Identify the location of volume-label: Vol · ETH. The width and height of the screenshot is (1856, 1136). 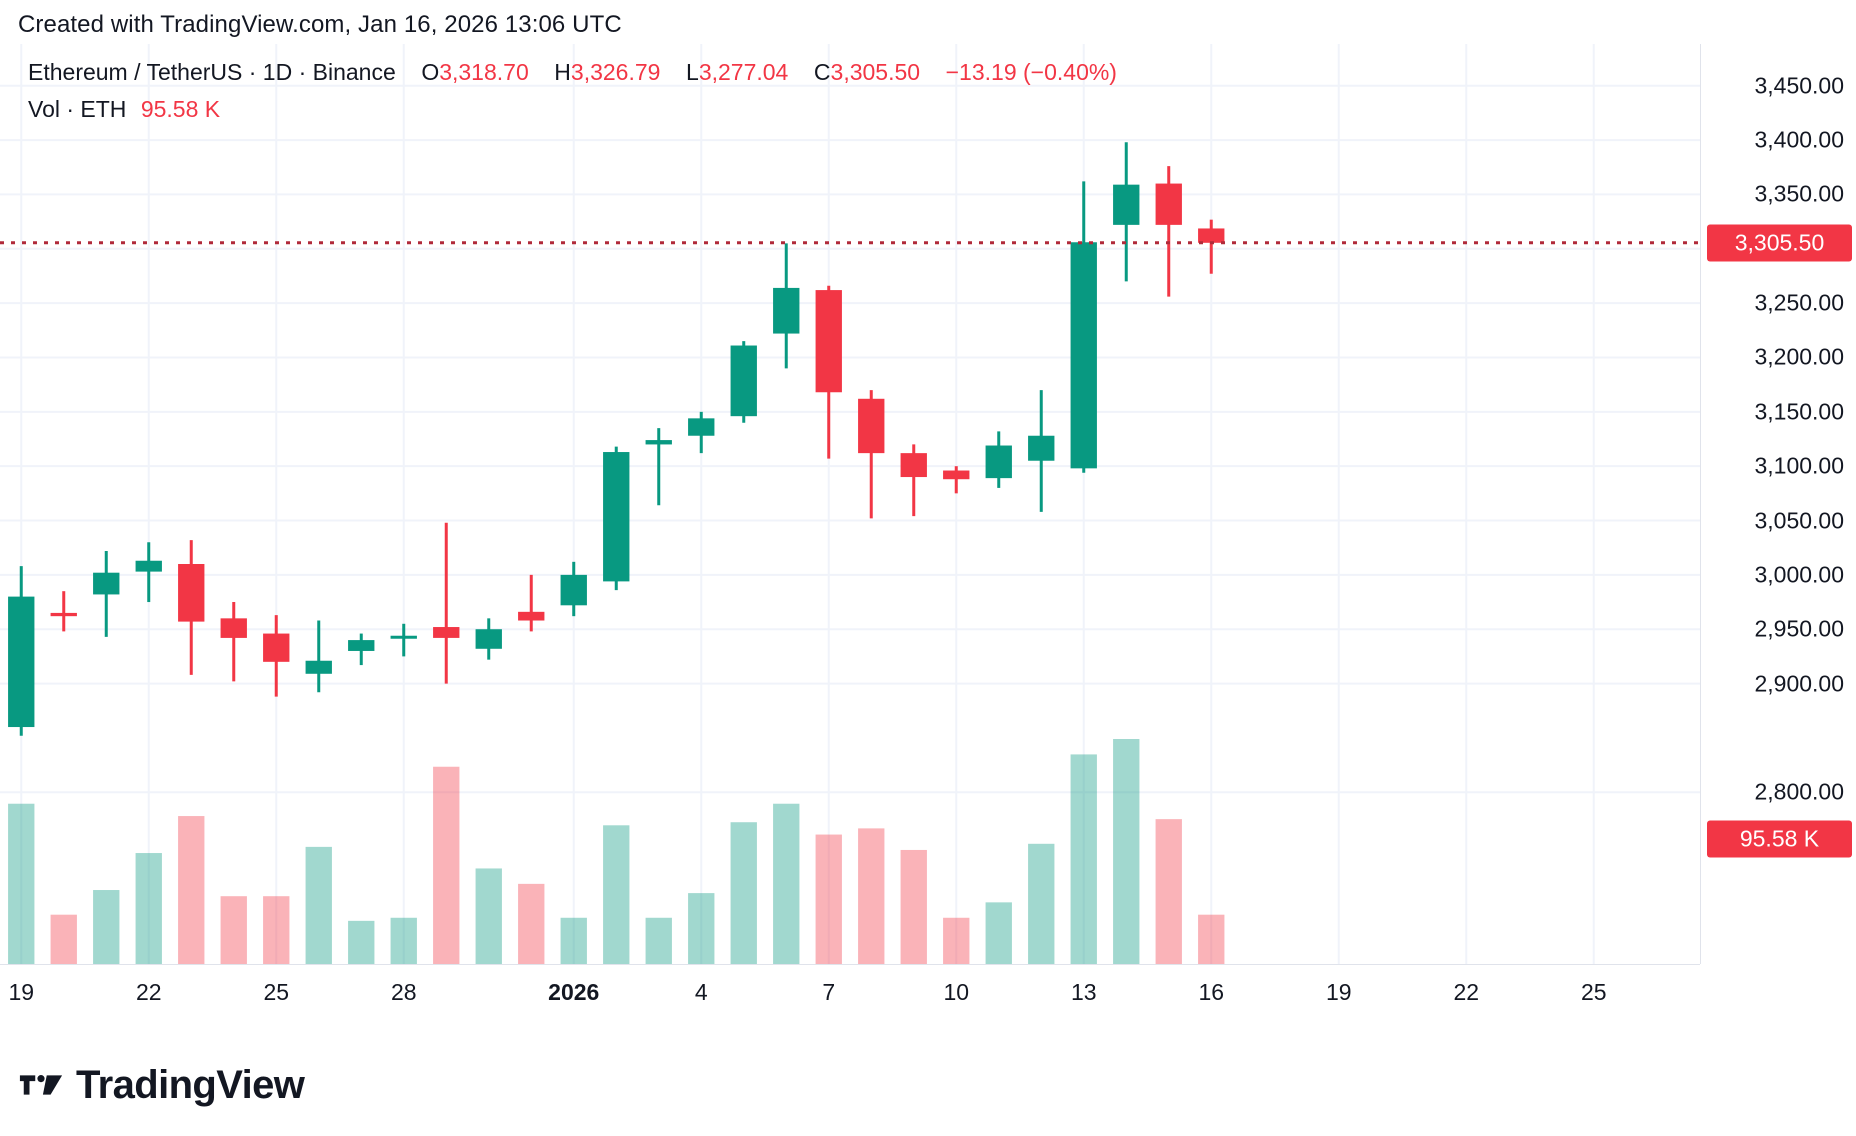
(77, 108).